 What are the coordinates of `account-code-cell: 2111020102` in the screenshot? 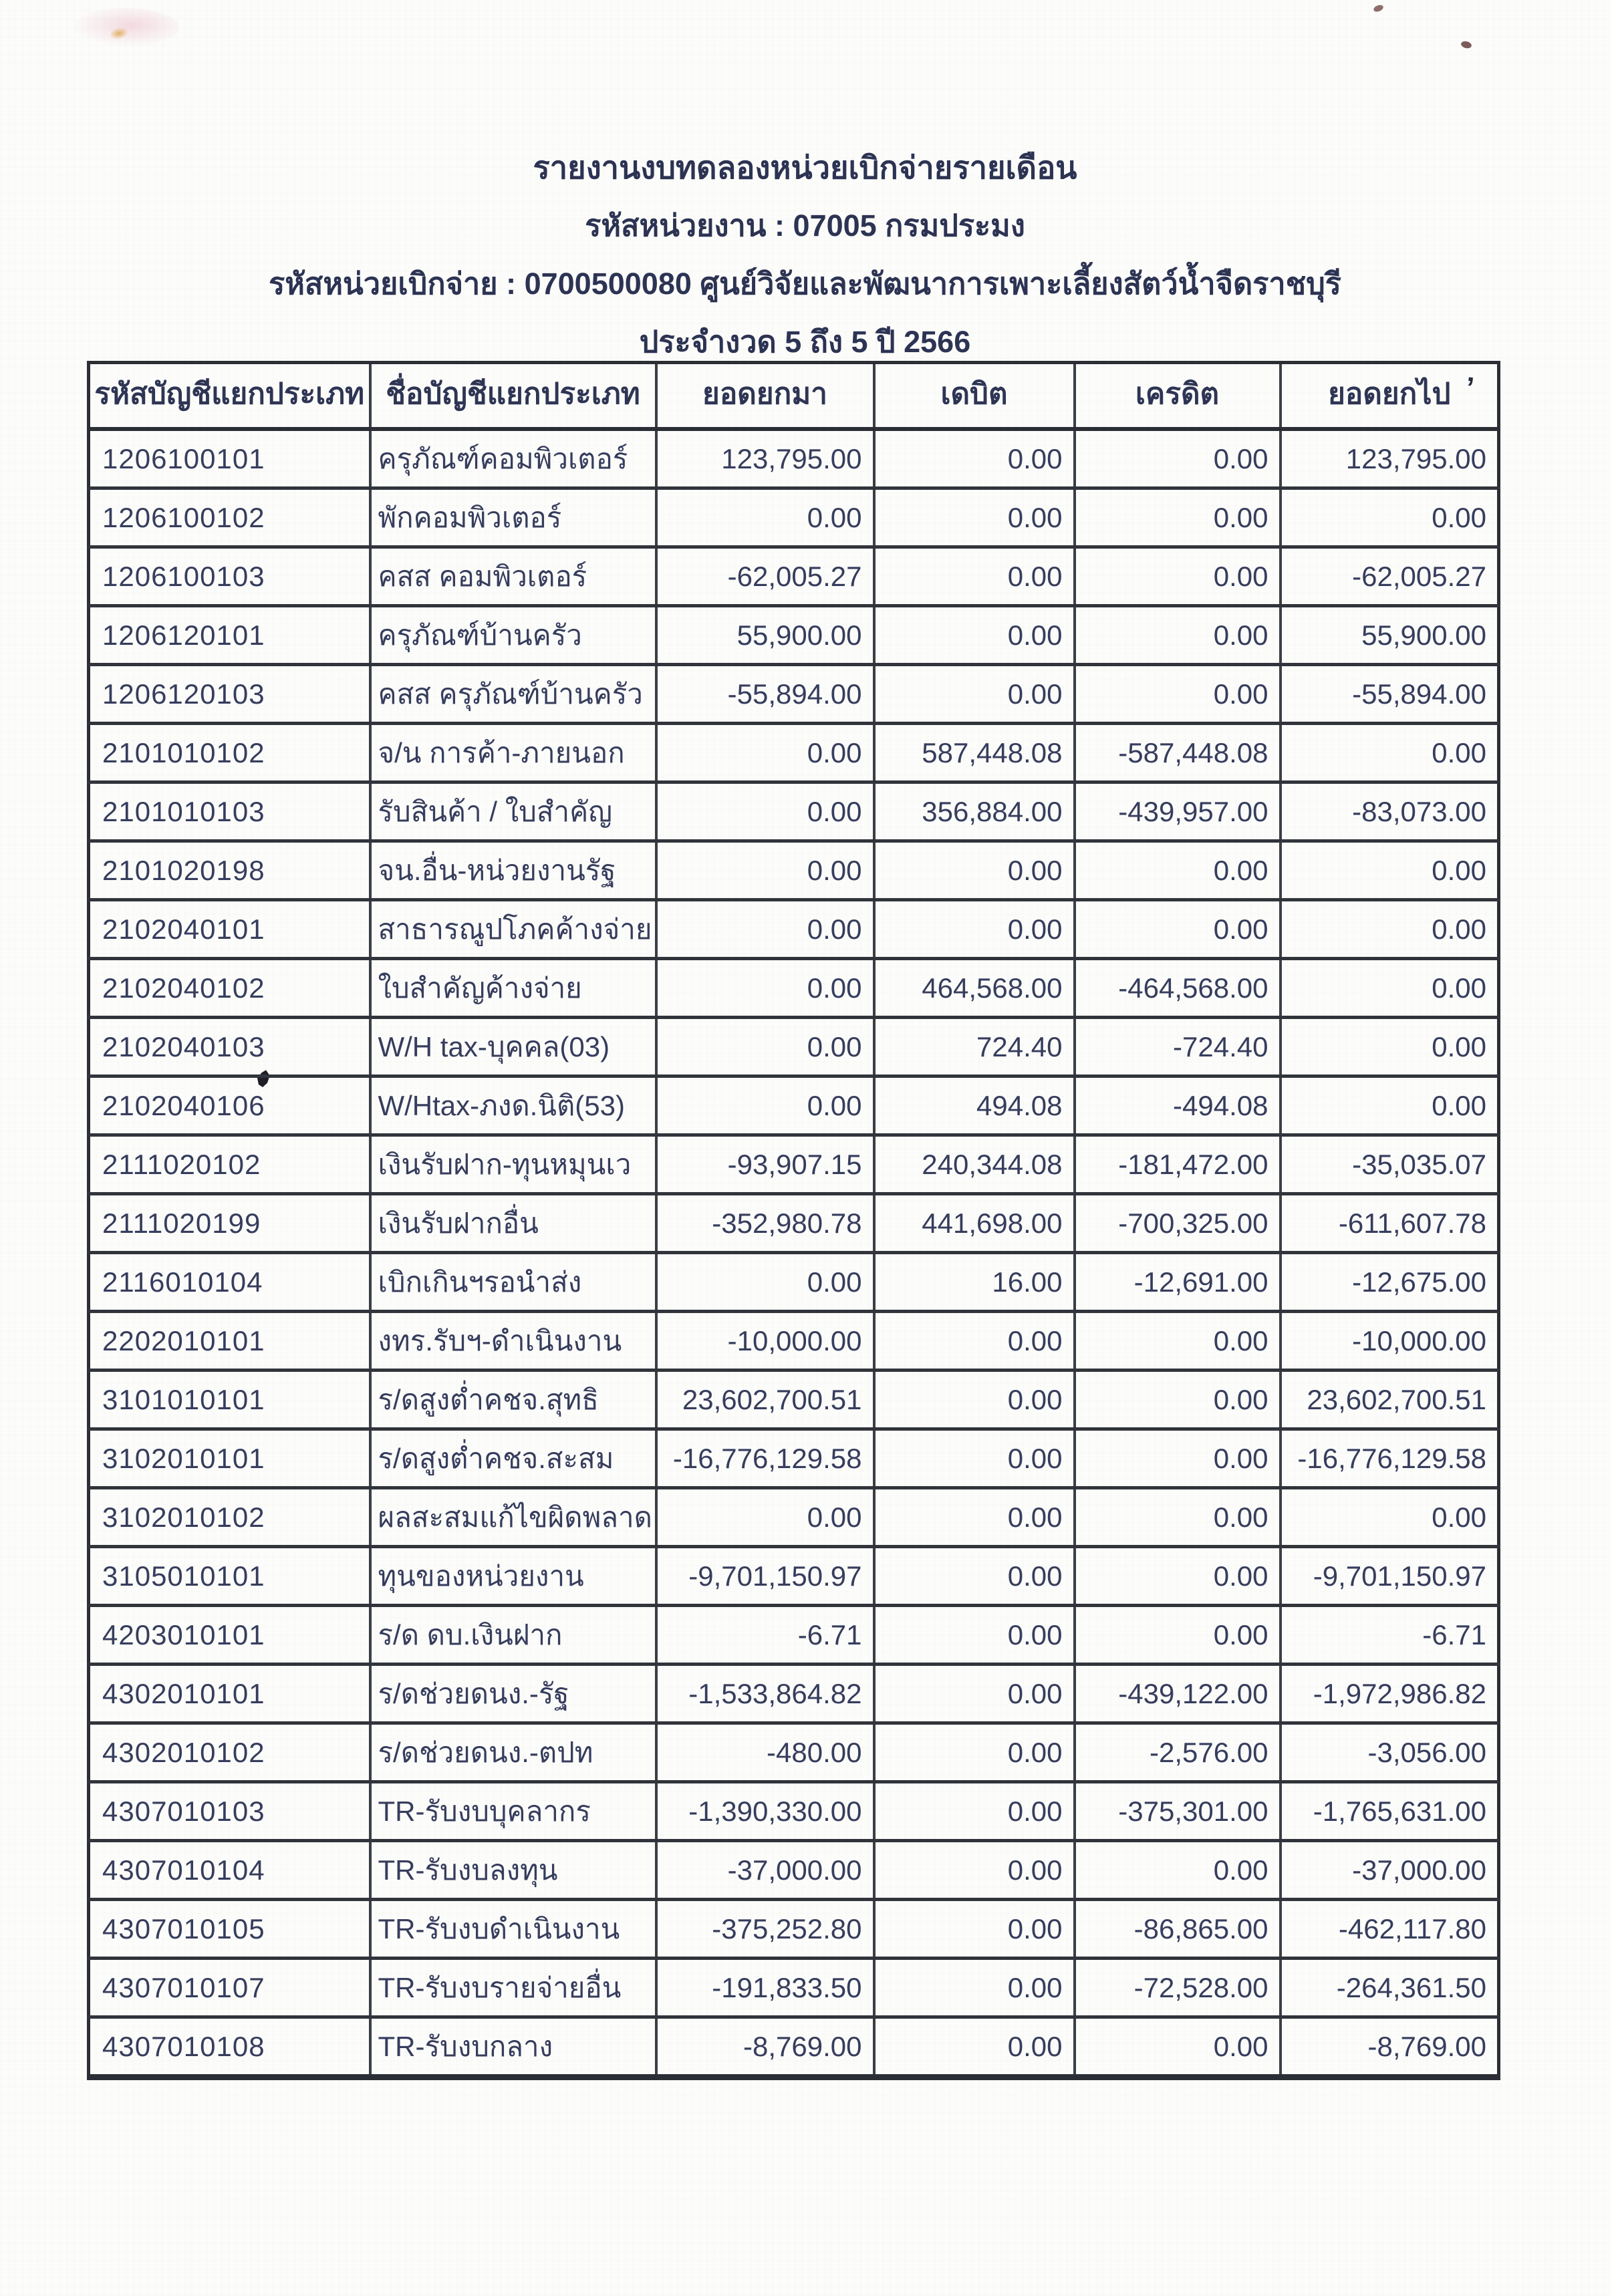 It's located at (229, 1164).